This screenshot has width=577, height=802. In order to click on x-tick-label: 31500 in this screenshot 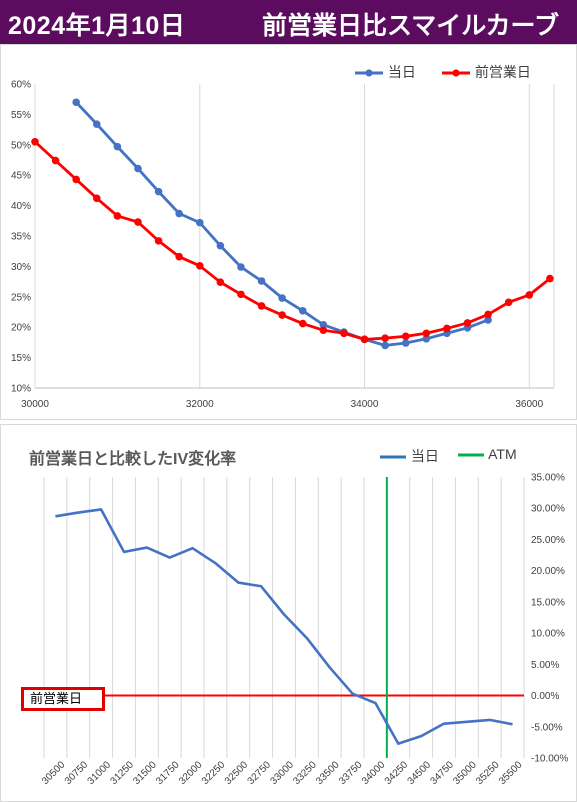, I will do `click(145, 773)`.